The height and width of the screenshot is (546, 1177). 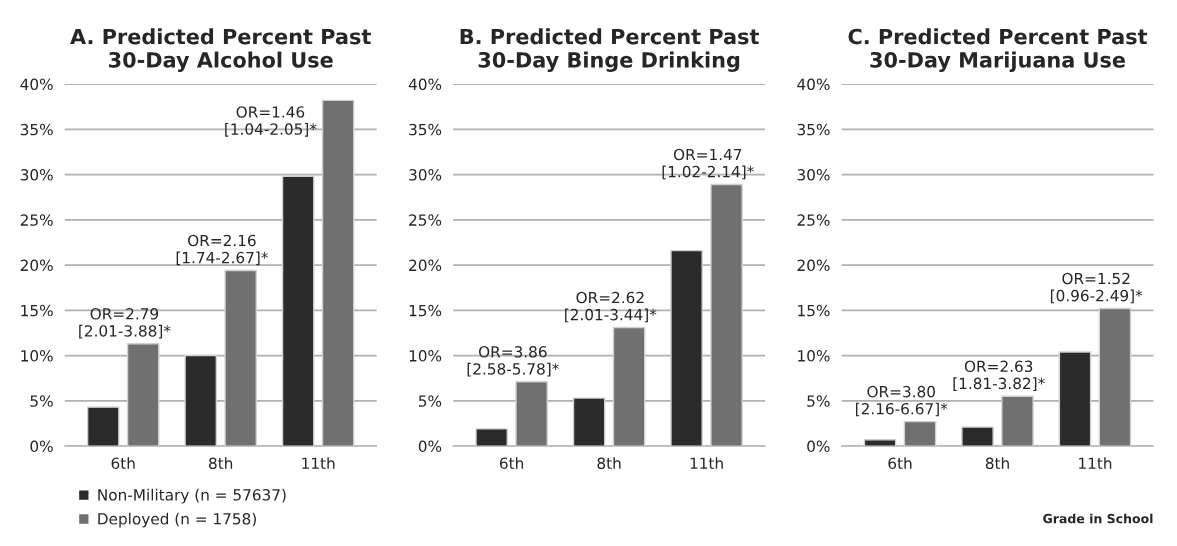 What do you see at coordinates (222, 250) in the screenshot?
I see `annotation: OR=2.16 [1.74-2.67]*` at bounding box center [222, 250].